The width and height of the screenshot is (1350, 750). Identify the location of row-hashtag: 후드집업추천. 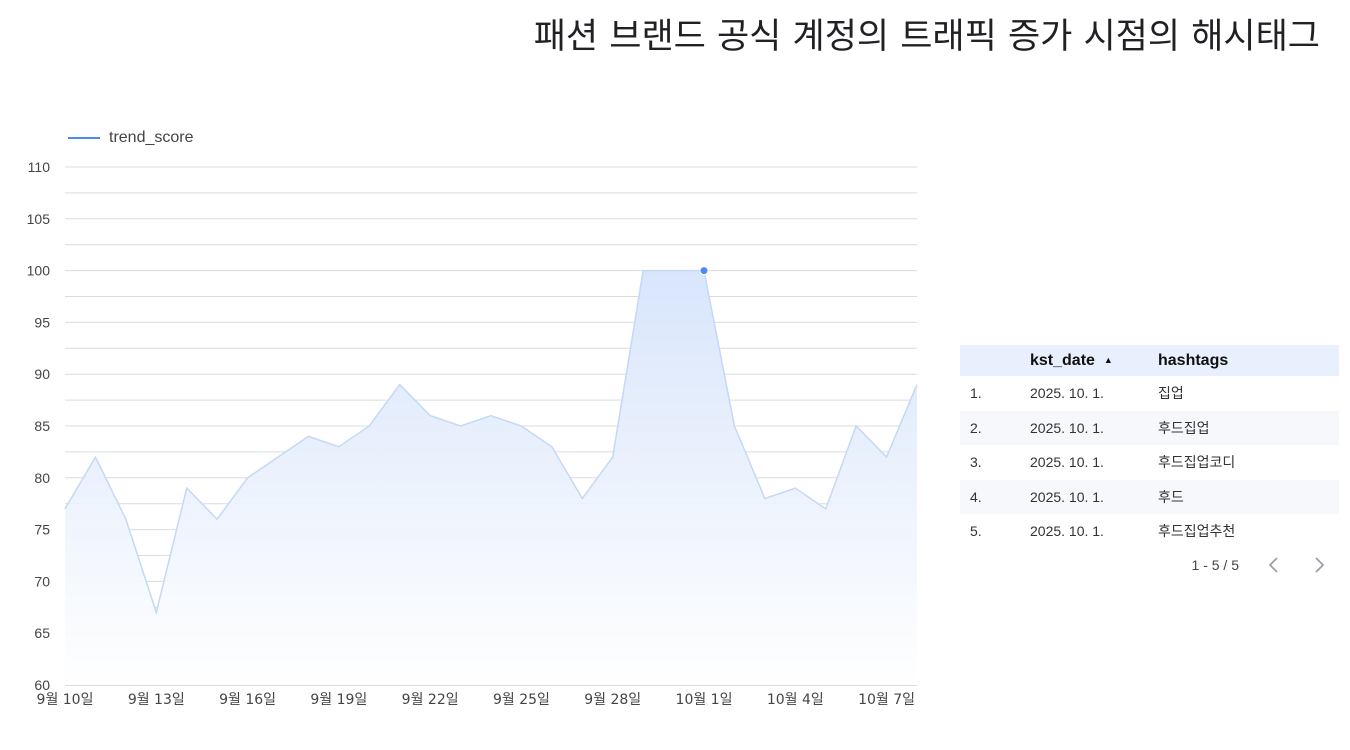
(1197, 531).